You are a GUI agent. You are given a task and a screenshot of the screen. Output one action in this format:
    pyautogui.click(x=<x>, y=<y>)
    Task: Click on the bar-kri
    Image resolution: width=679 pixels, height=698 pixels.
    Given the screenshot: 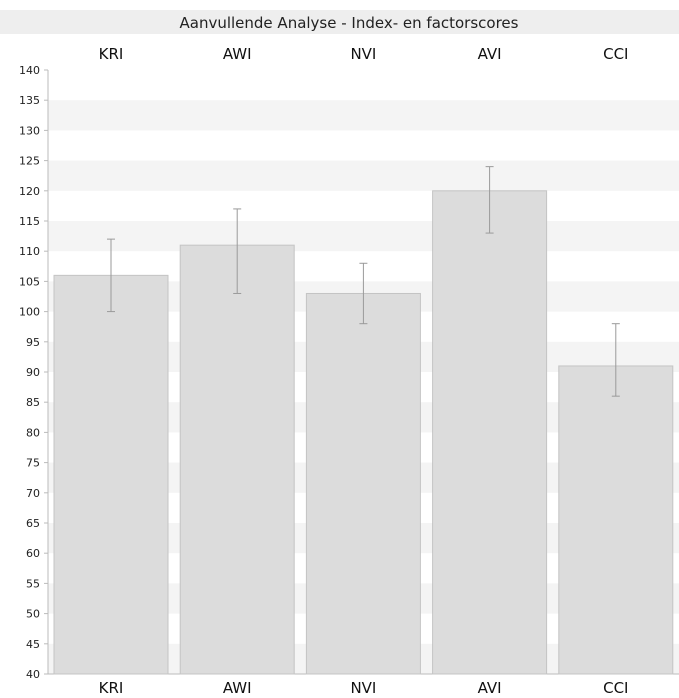 What is the action you would take?
    pyautogui.click(x=111, y=474)
    